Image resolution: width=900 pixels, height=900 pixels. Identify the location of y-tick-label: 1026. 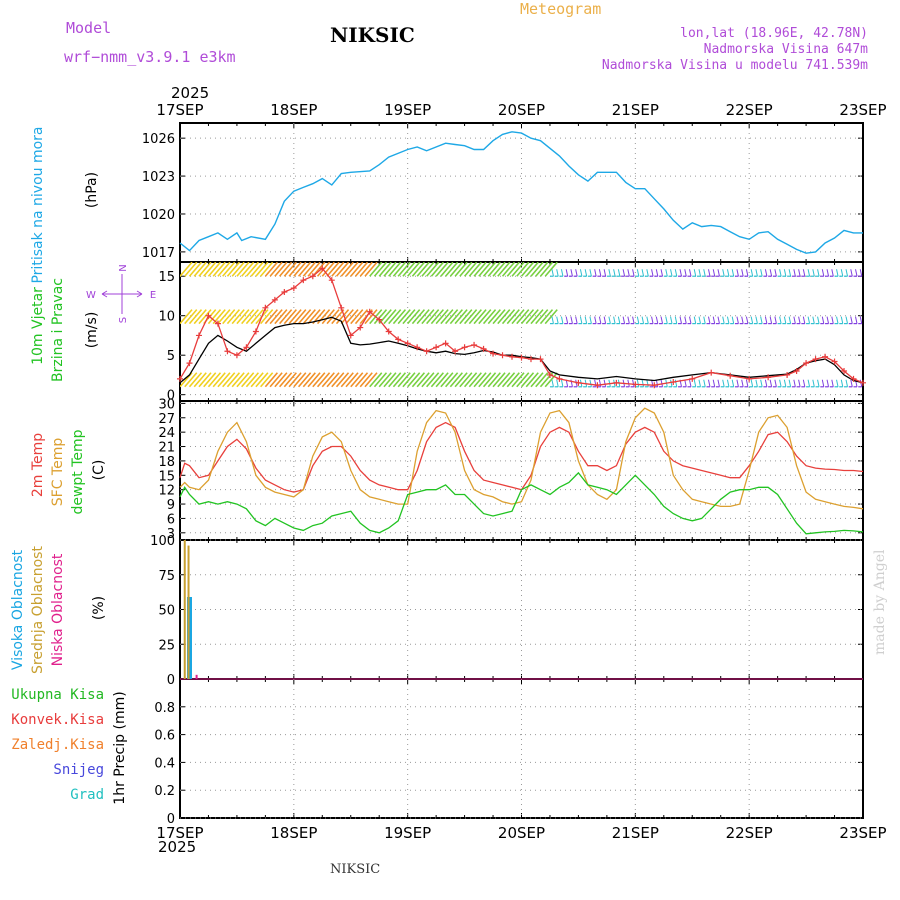
(158, 139).